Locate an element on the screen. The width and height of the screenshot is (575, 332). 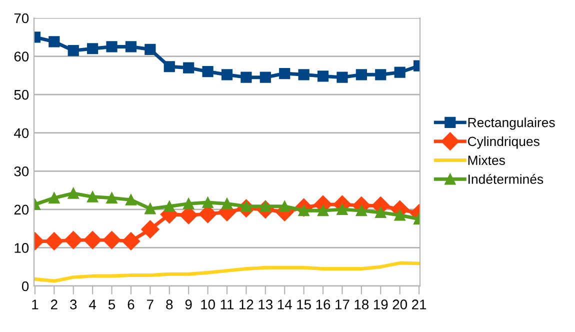
line-series is located at coordinates (227, 272).